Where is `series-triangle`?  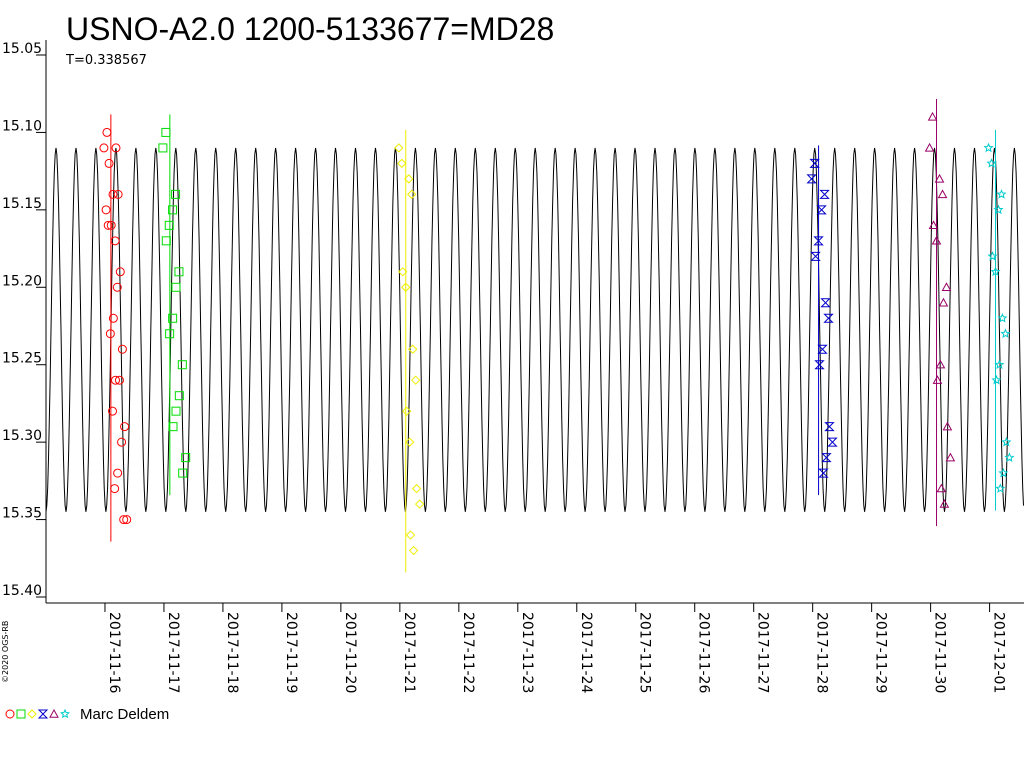
series-triangle is located at coordinates (940, 312).